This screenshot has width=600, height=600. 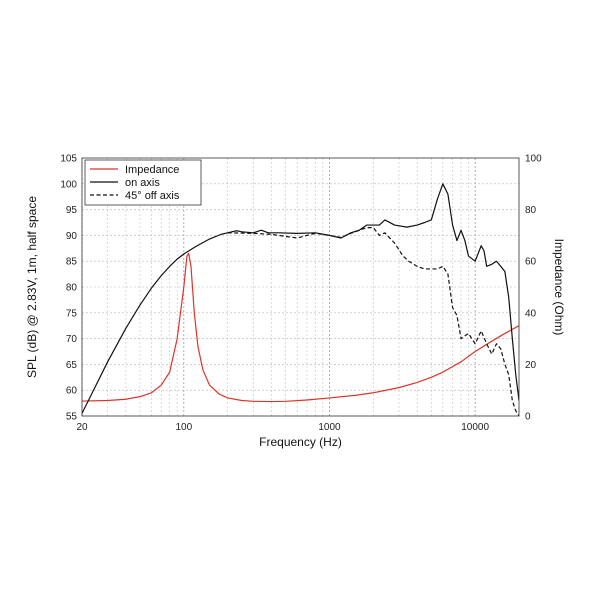 I want to click on legend: Impedance on axis 45° off axis, so click(x=143, y=182).